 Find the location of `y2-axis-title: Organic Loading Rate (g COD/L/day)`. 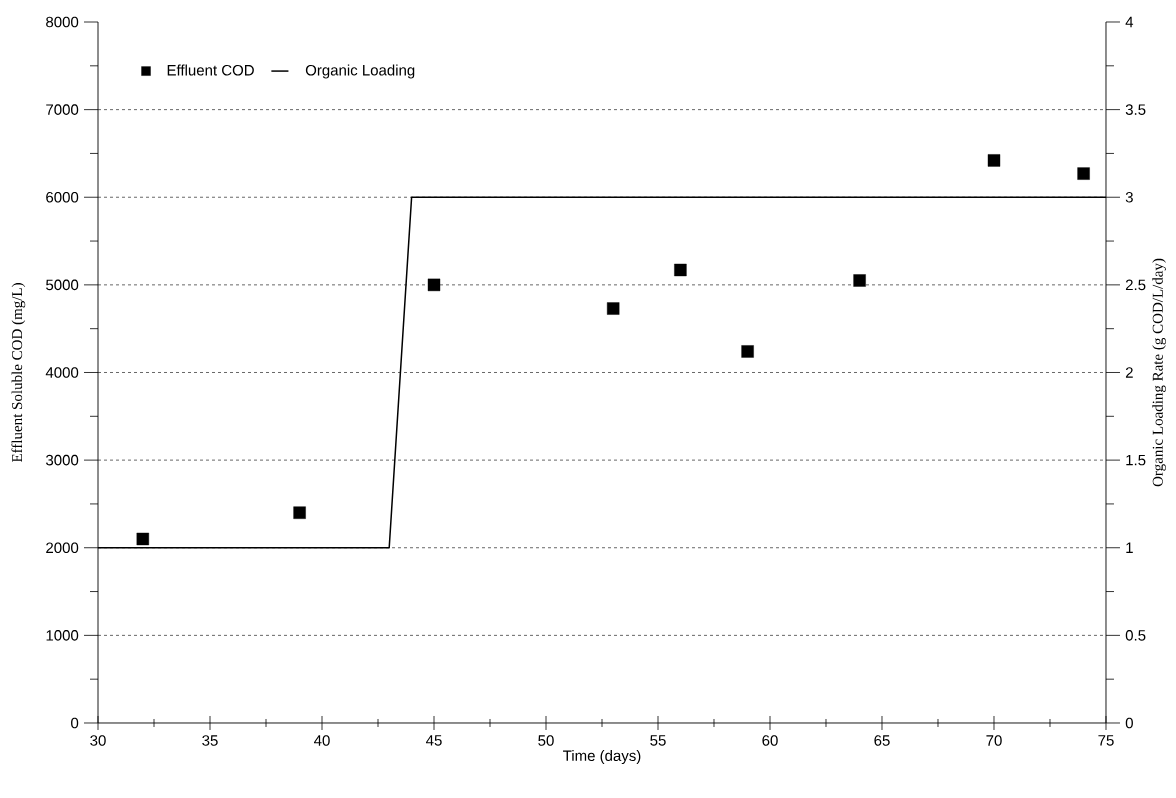

y2-axis-title: Organic Loading Rate (g COD/L/day) is located at coordinates (1159, 372).